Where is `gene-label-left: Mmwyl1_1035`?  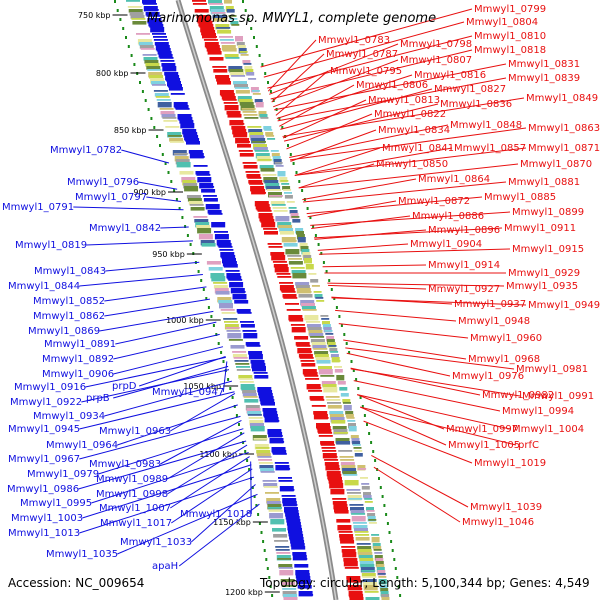 gene-label-left: Mmwyl1_1035 is located at coordinates (82, 554).